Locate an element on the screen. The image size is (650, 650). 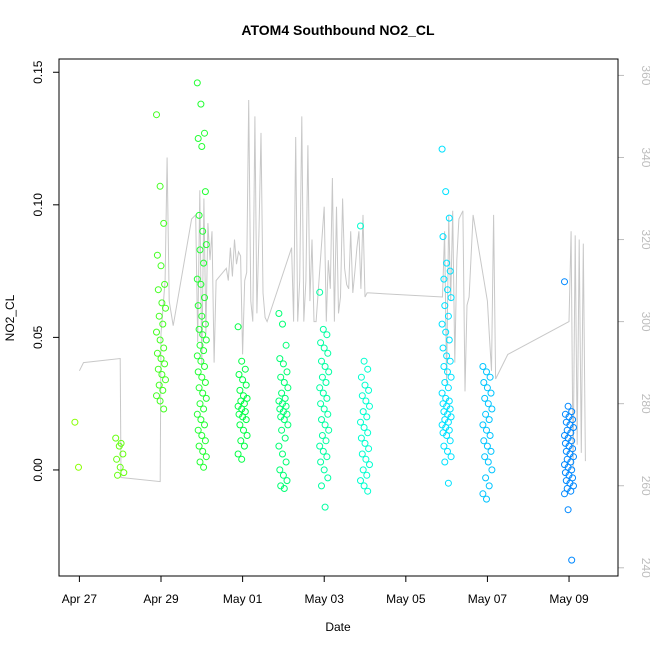
y-axis-label: NO2_CL is located at coordinates (10, 317).